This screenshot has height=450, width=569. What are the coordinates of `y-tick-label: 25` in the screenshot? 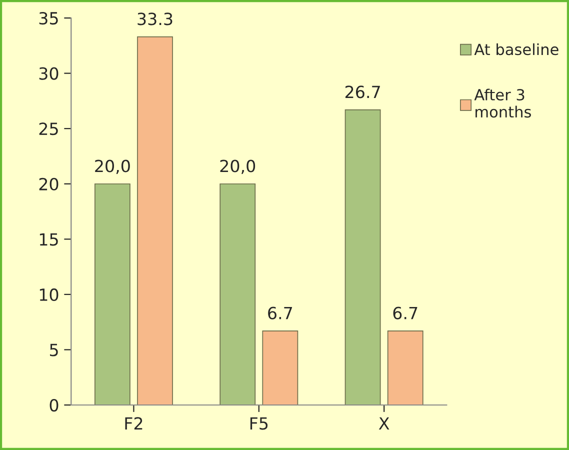 It's located at (48, 129).